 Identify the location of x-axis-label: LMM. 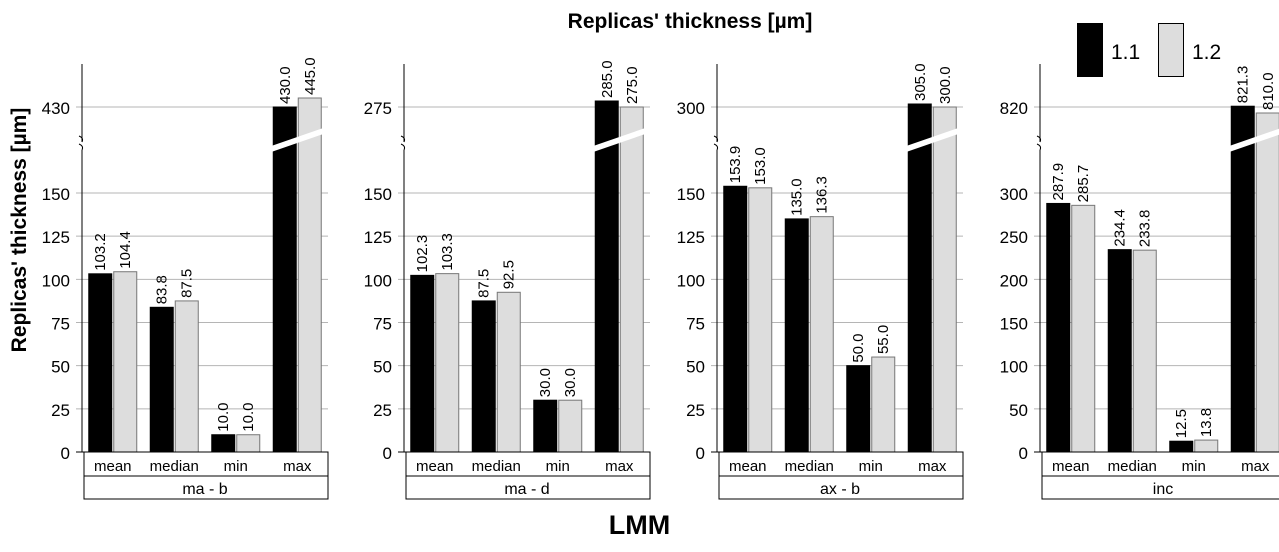
(639, 525).